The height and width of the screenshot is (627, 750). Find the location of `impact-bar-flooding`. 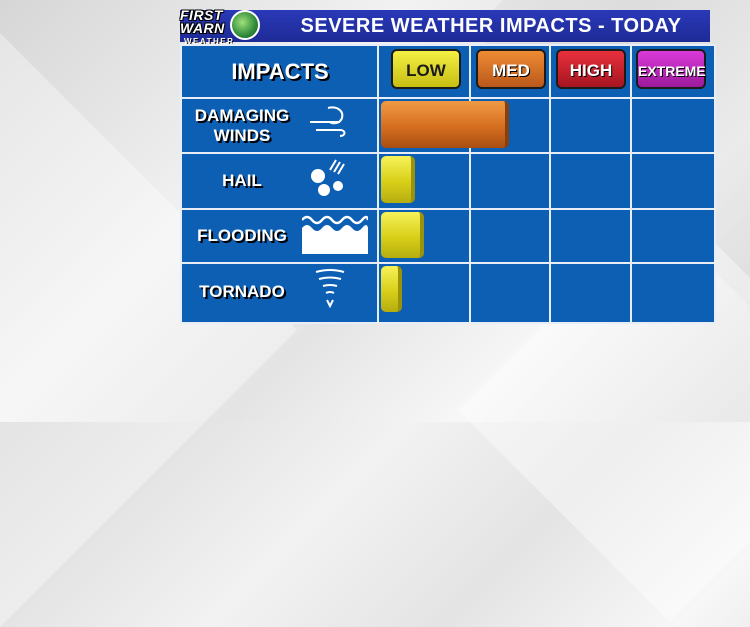

impact-bar-flooding is located at coordinates (402, 235).